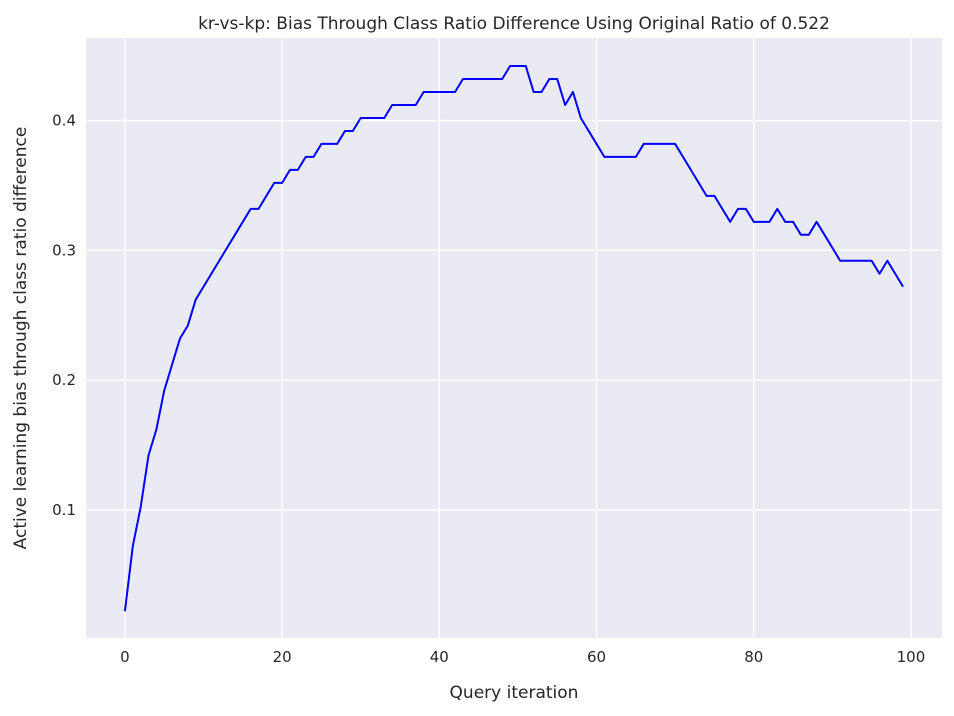 Image resolution: width=954 pixels, height=716 pixels. Describe the element at coordinates (753, 657) in the screenshot. I see `x-tick-label: 80` at that location.